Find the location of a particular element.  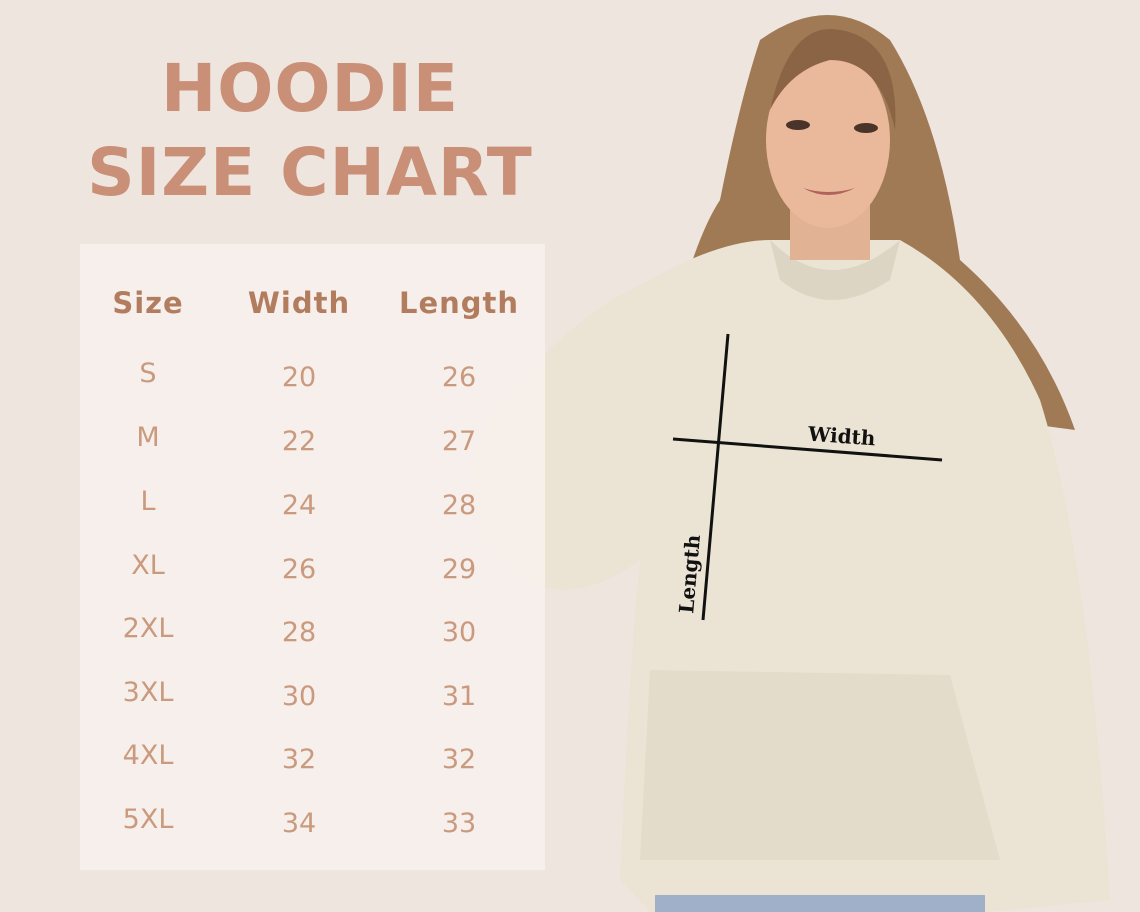

width-line is located at coordinates (807, 449).